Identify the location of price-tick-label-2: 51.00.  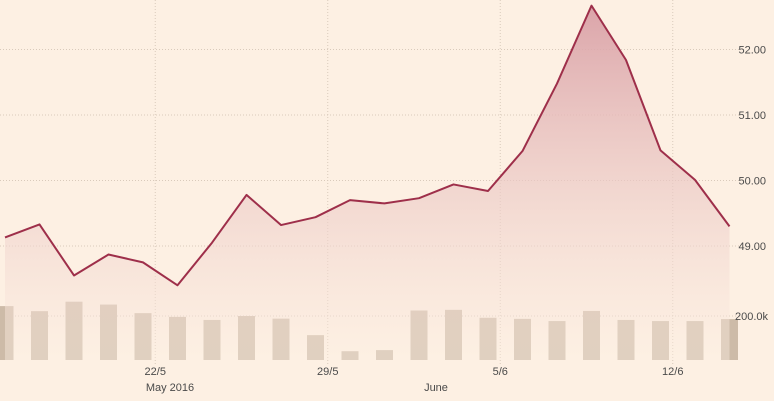
(752, 116).